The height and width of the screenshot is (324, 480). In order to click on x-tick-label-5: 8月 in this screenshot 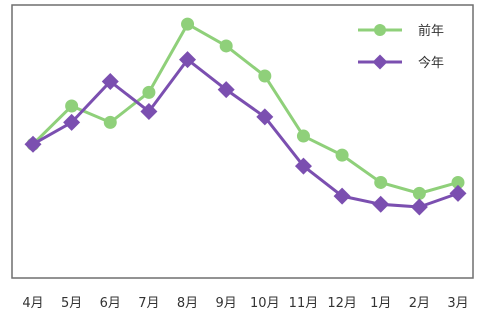, I will do `click(187, 303)`.